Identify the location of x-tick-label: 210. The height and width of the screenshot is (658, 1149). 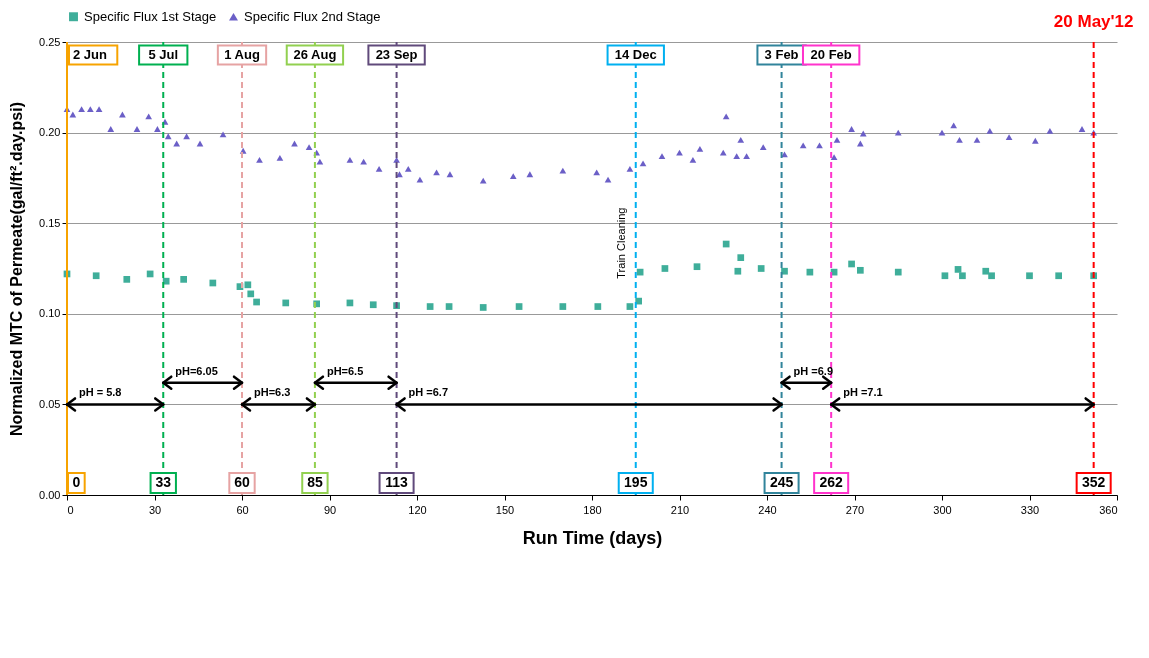
(680, 509).